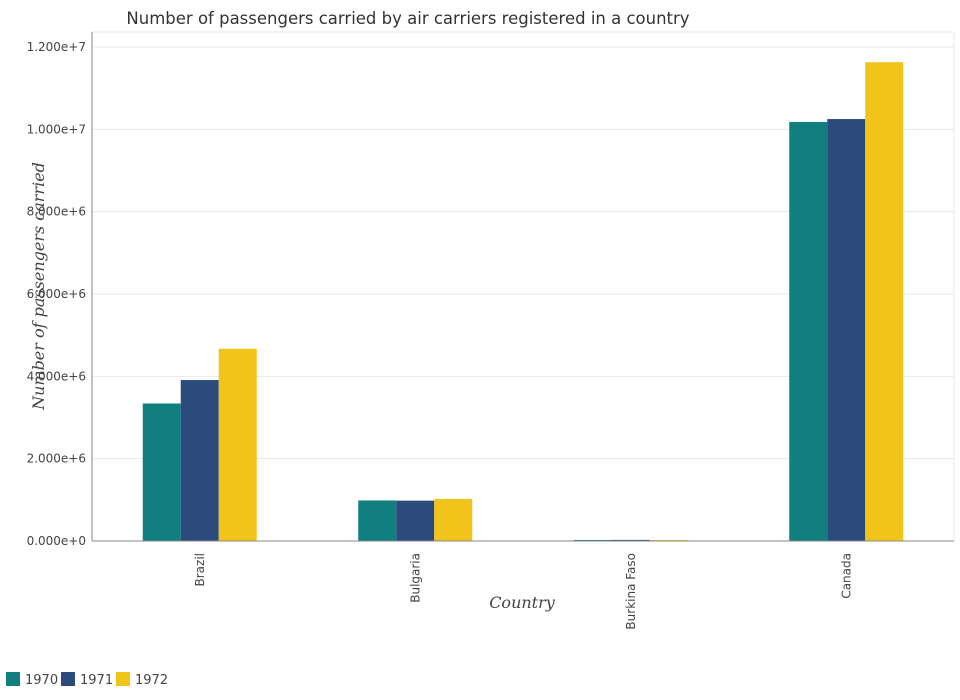 The width and height of the screenshot is (960, 700). Describe the element at coordinates (377, 520) in the screenshot. I see `bar-1970-bulgaria` at that location.